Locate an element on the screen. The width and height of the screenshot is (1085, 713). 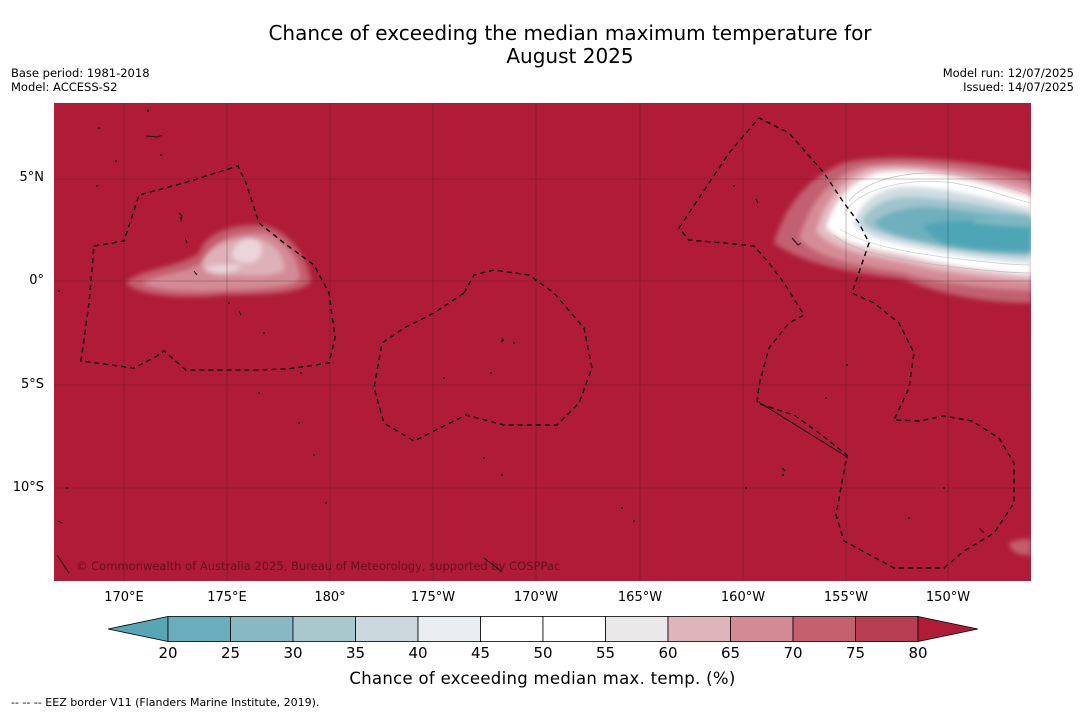
cool-anomaly-east is located at coordinates (902, 230).